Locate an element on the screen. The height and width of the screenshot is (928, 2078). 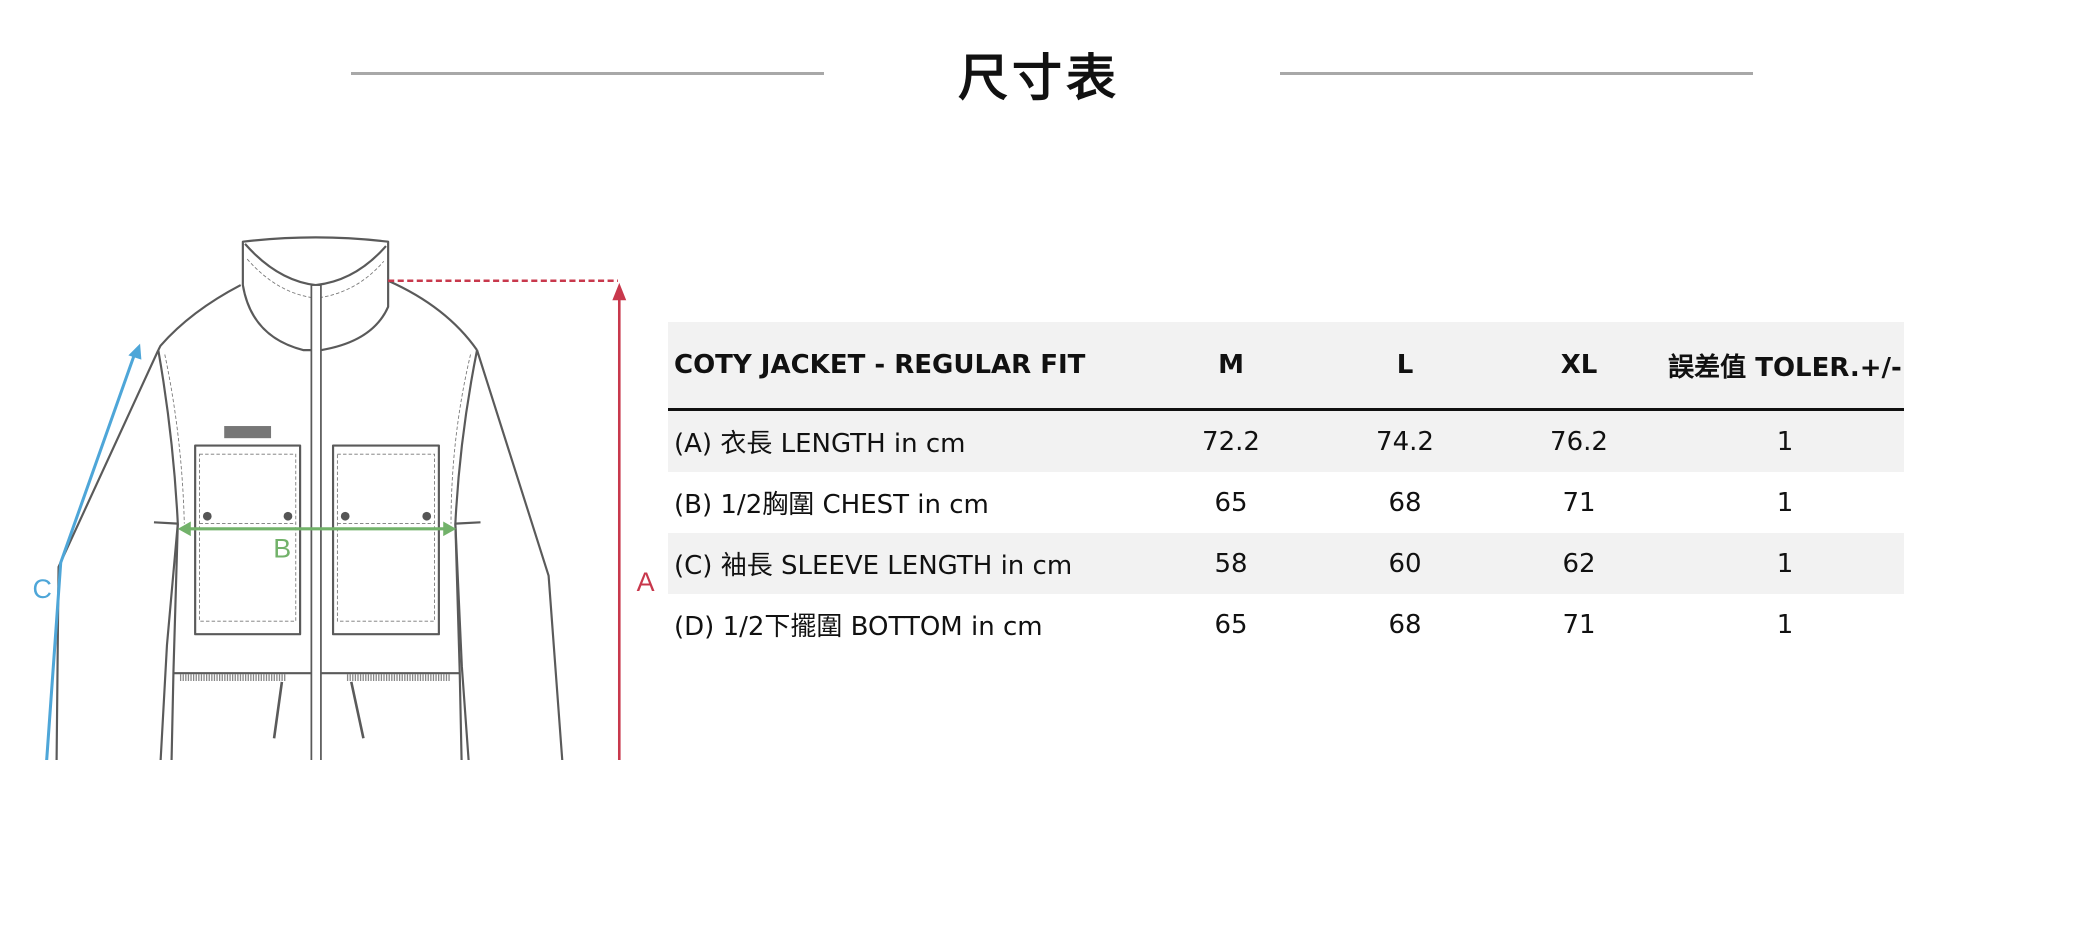
table-row: (B) 1/2胸圍 CHEST in cm 65 68 71 1 is located at coordinates (1286, 502).